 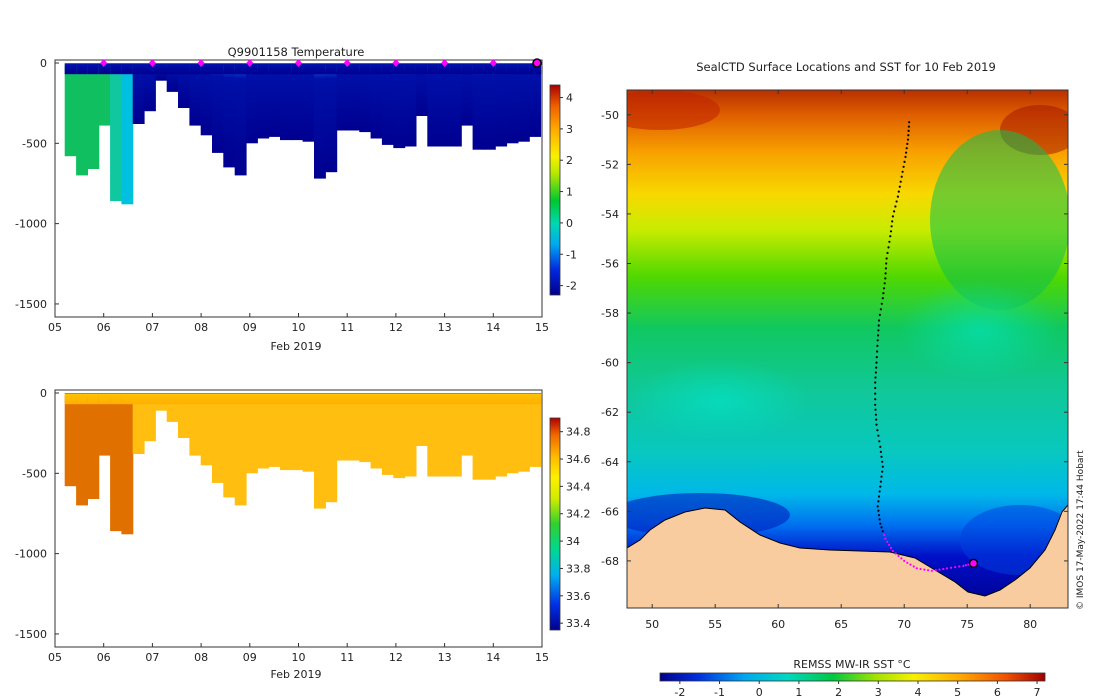 What do you see at coordinates (610, 561) in the screenshot?
I see `lat-tick-label: -68` at bounding box center [610, 561].